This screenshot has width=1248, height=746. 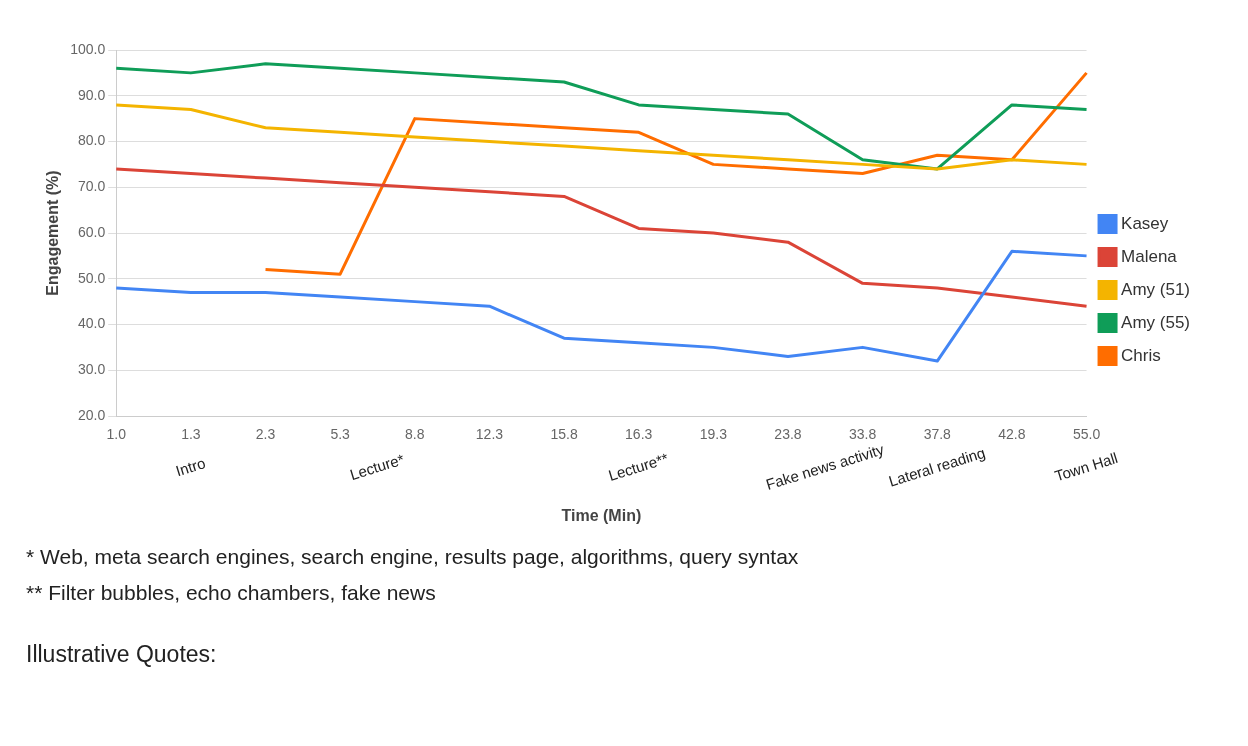 What do you see at coordinates (937, 466) in the screenshot?
I see `text: Lateral reading` at bounding box center [937, 466].